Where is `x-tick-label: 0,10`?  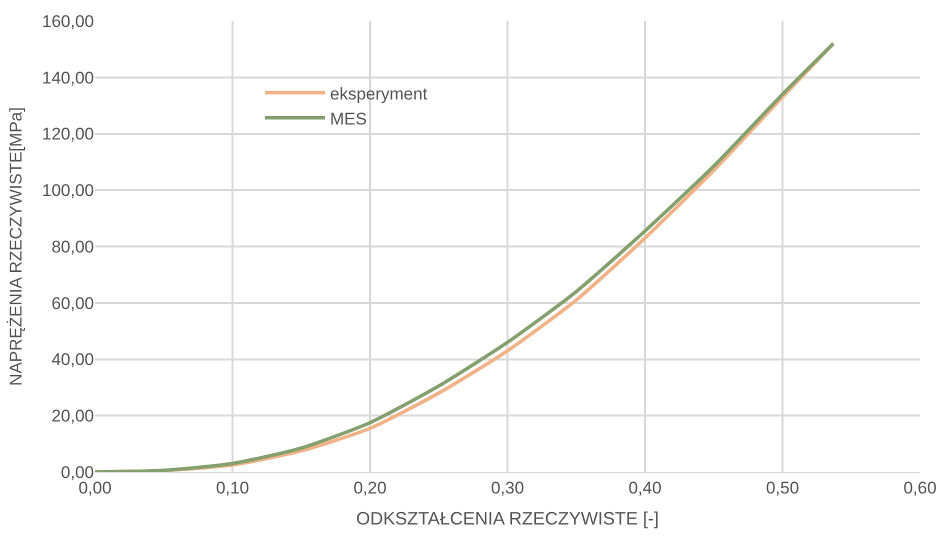 x-tick-label: 0,10 is located at coordinates (233, 488).